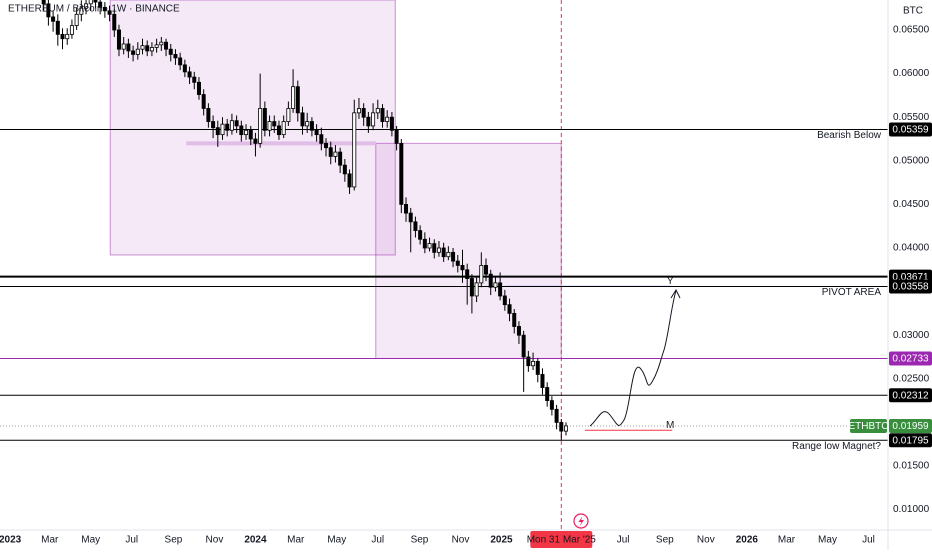 Image resolution: width=932 pixels, height=555 pixels. What do you see at coordinates (911, 466) in the screenshot?
I see `y-tick-label: 0.01500` at bounding box center [911, 466].